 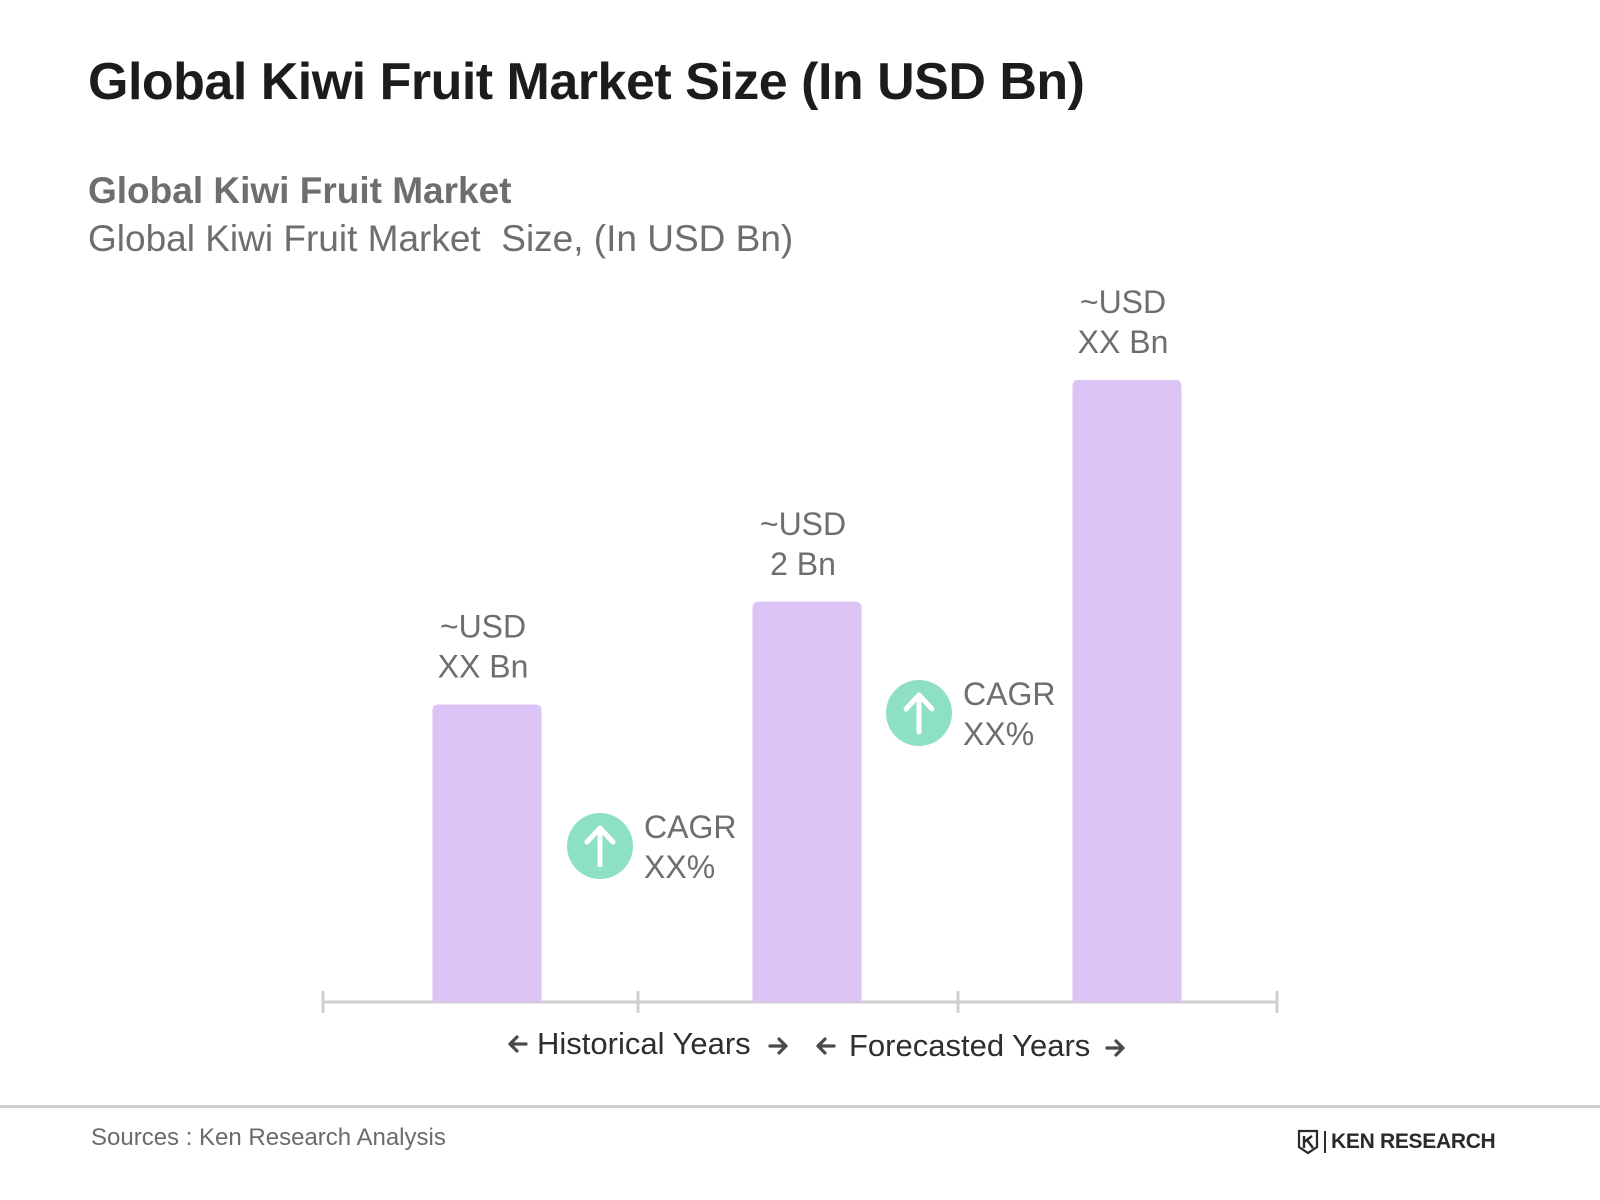 I want to click on period-label-historical: Historical Years, so click(x=644, y=1043).